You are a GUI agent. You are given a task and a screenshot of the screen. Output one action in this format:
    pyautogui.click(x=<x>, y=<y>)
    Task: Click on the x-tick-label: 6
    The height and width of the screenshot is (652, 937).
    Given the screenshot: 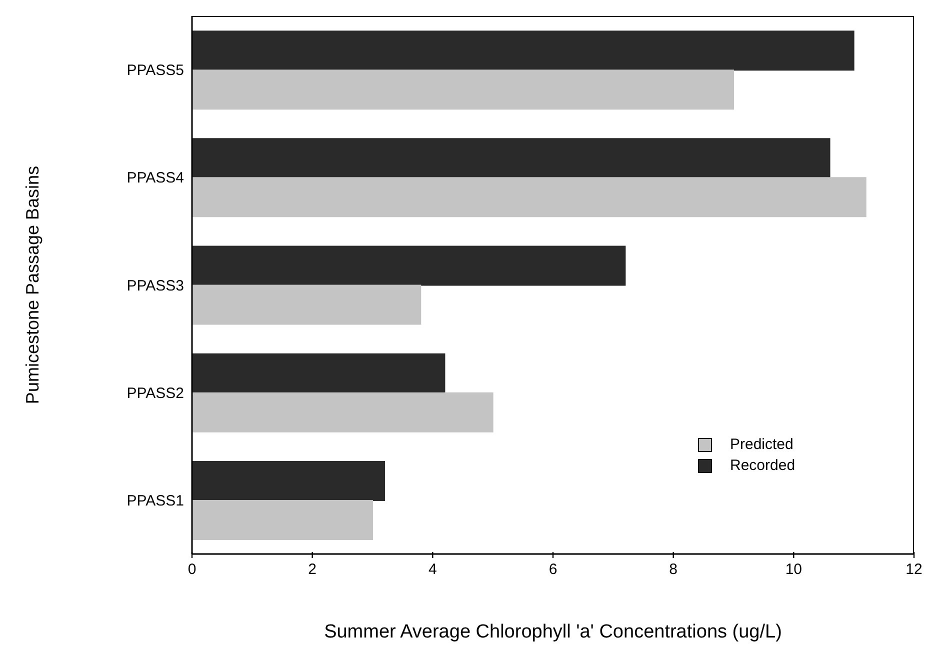 What is the action you would take?
    pyautogui.click(x=553, y=569)
    